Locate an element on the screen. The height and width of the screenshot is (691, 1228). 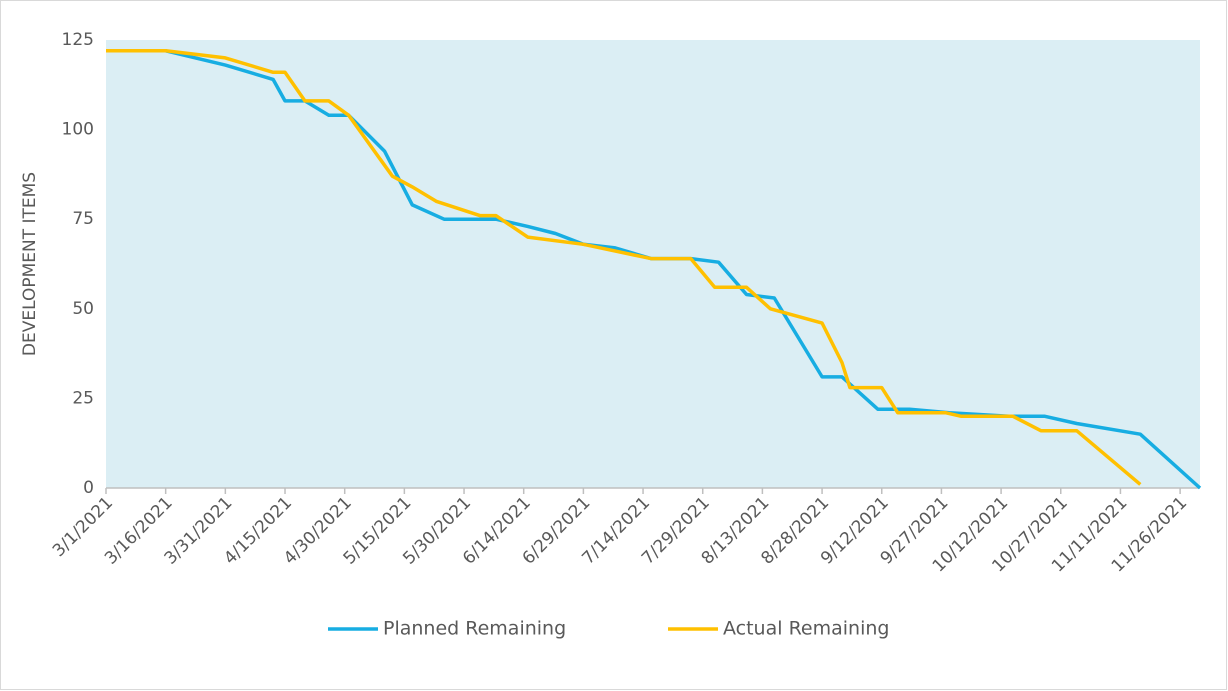
y-tick-label: 50 is located at coordinates (83, 309).